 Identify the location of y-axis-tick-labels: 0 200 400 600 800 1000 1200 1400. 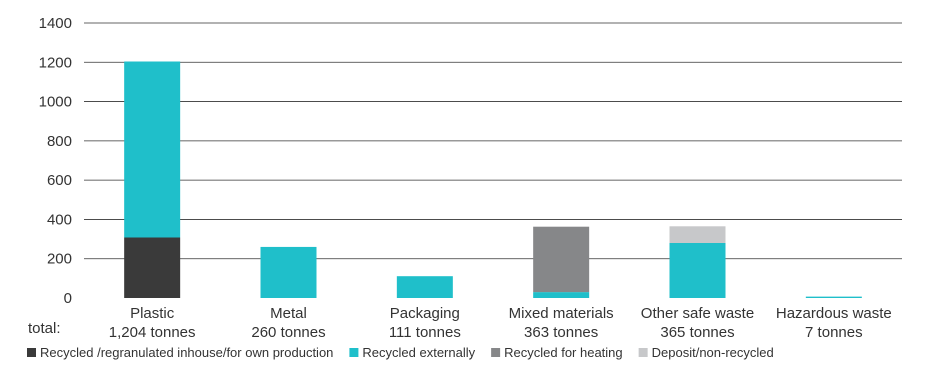
(55, 161).